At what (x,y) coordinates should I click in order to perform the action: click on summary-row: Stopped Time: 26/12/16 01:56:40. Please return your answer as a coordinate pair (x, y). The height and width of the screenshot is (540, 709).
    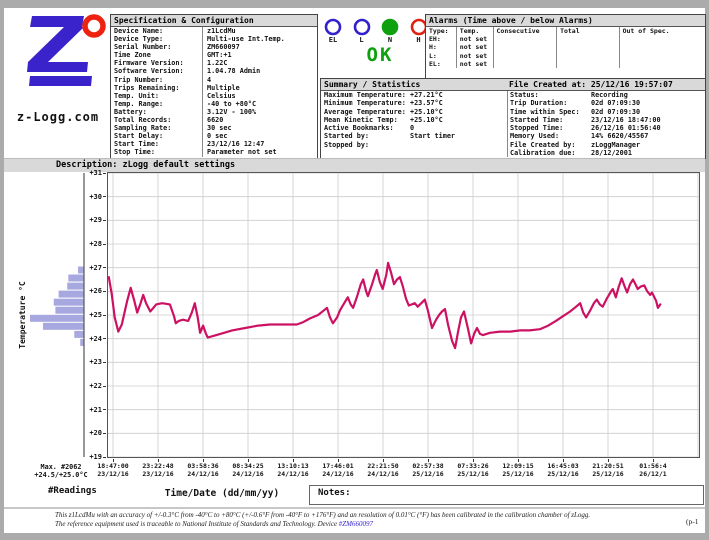
    Looking at the image, I should click on (585, 128).